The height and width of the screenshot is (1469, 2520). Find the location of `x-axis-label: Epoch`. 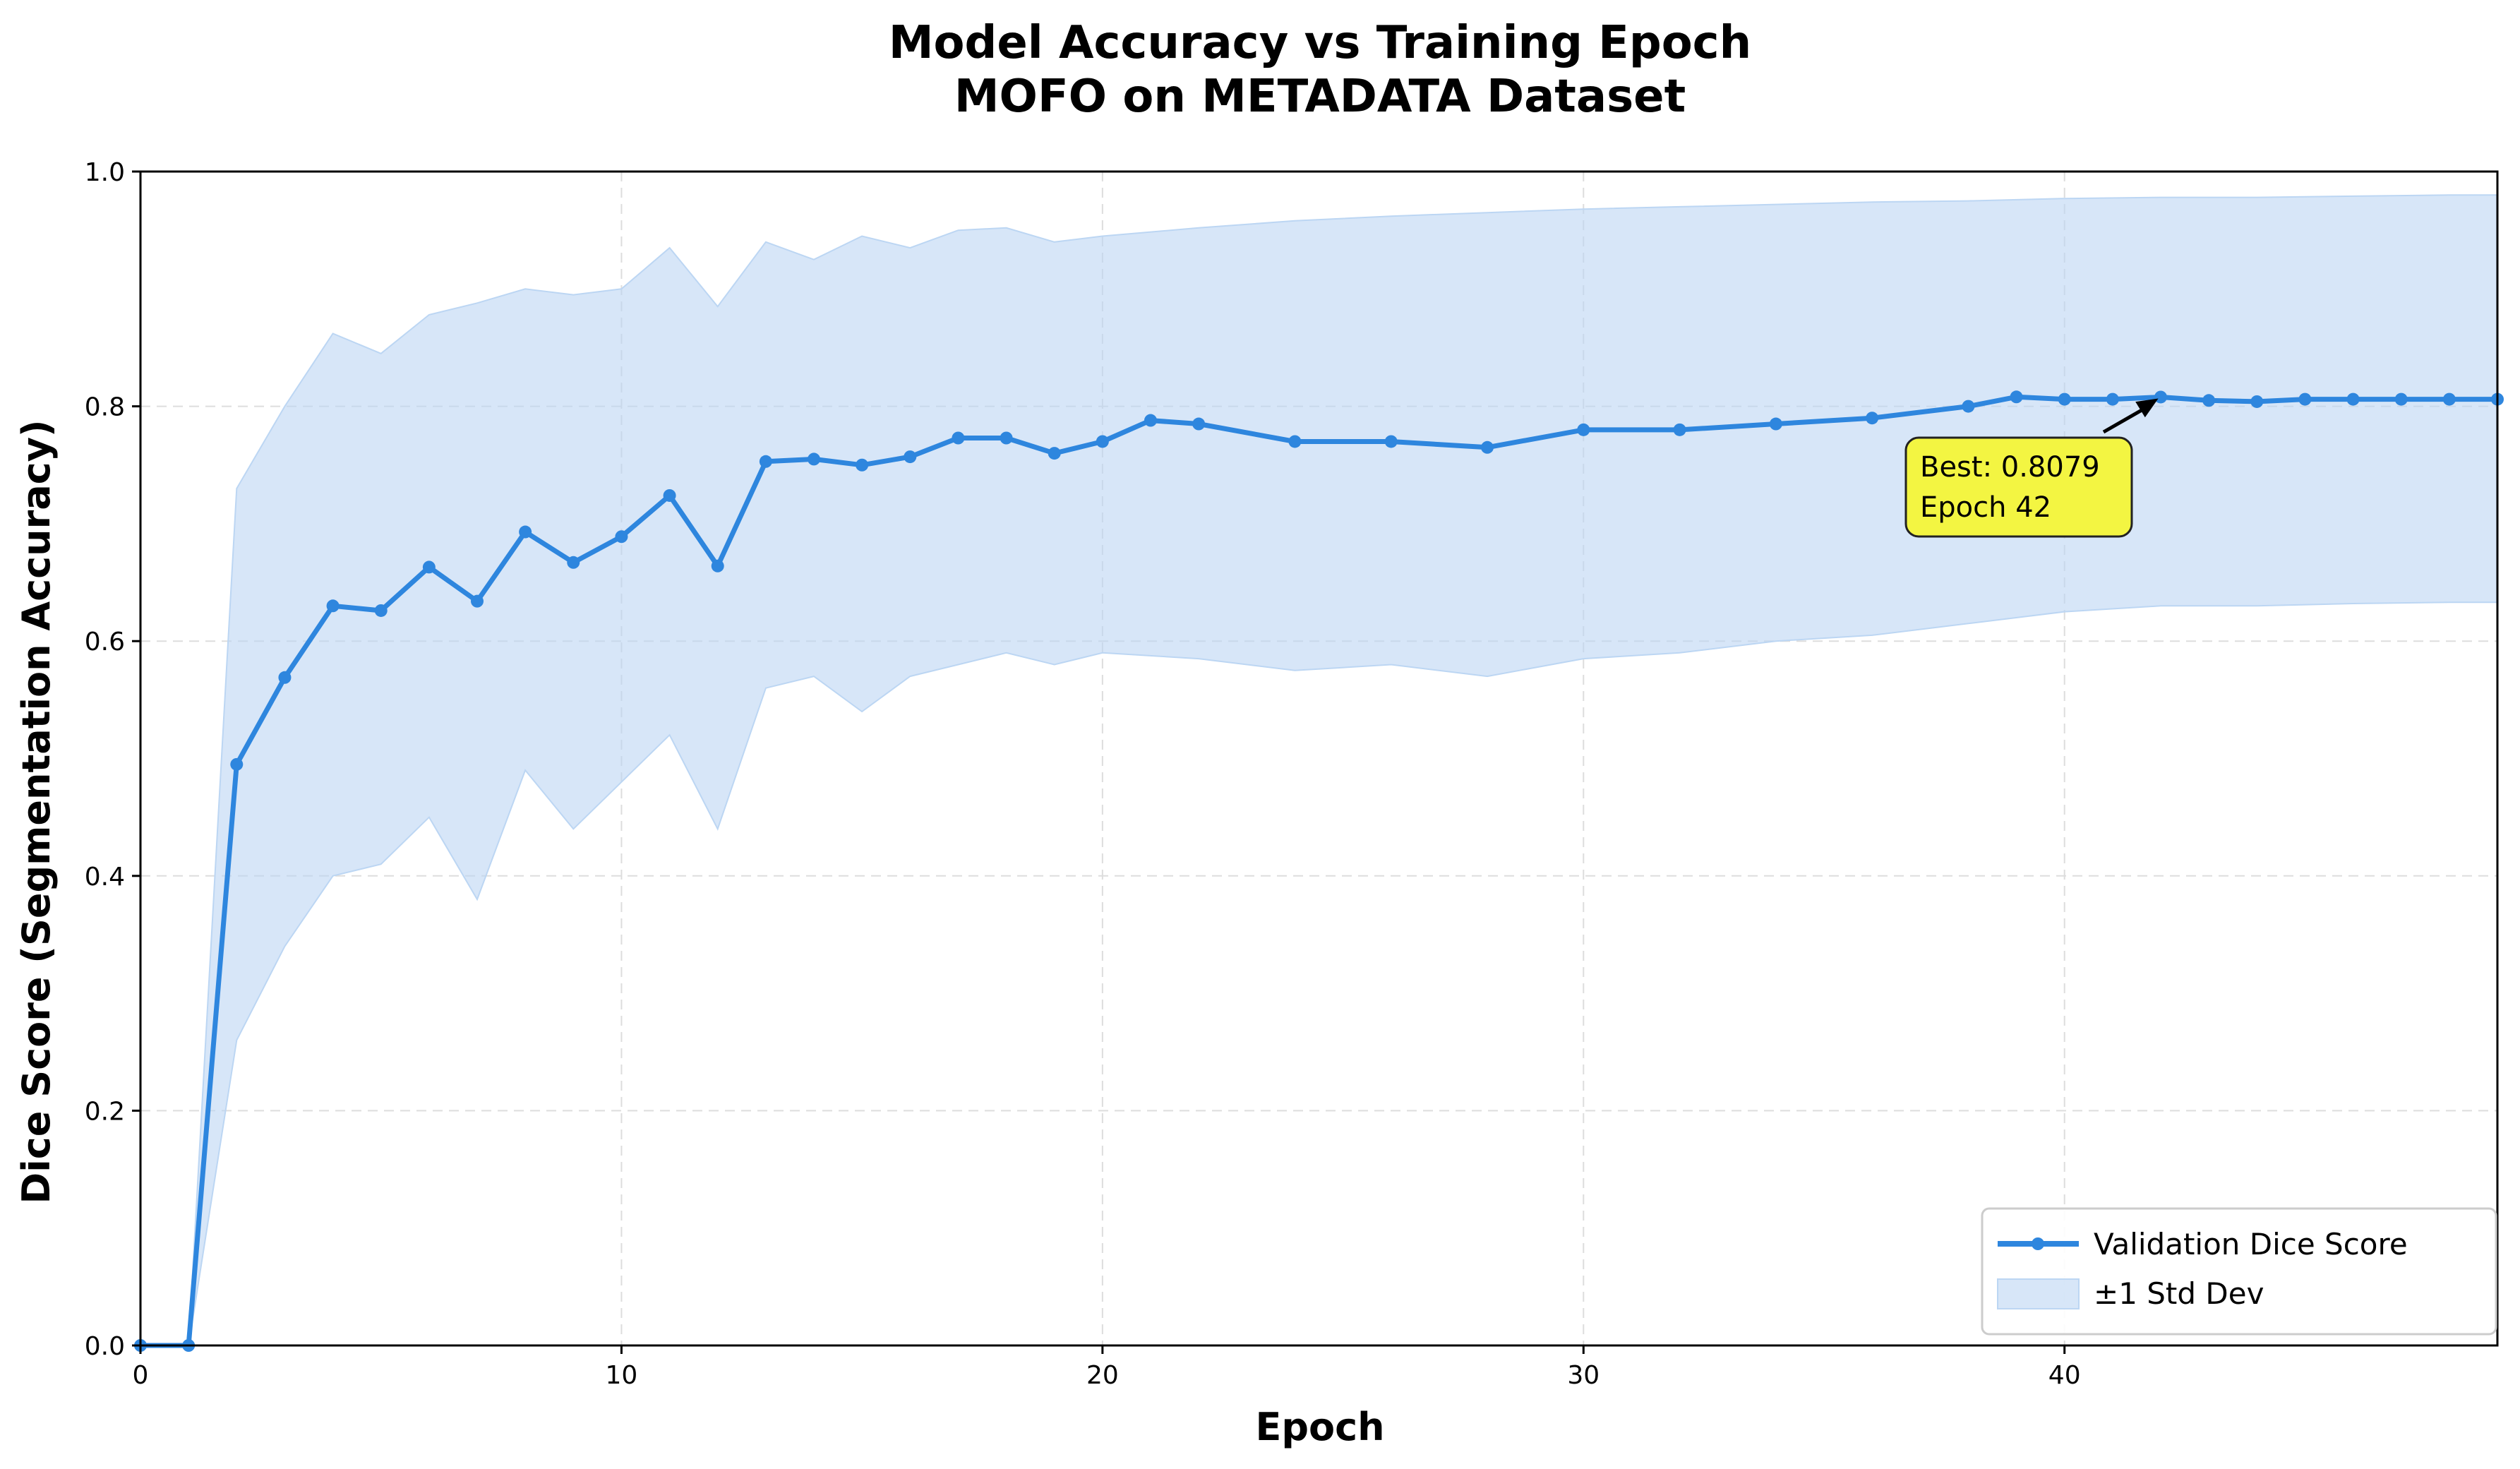

x-axis-label: Epoch is located at coordinates (1320, 1427).